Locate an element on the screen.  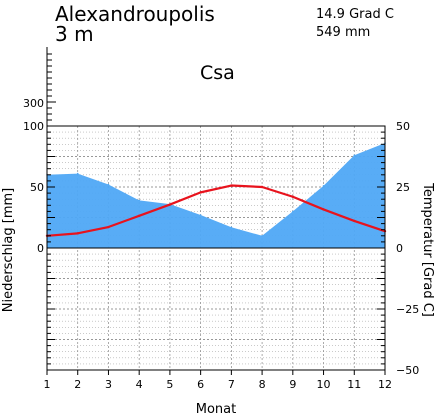
x-tick-label: 6 is located at coordinates (200, 384).